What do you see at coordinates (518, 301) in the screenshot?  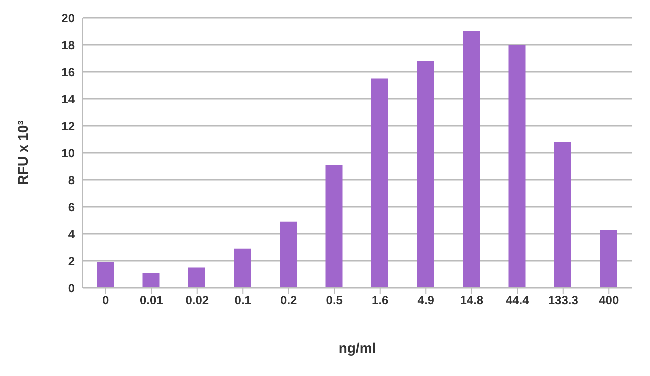 I see `x-tick-label: 44.4` at bounding box center [518, 301].